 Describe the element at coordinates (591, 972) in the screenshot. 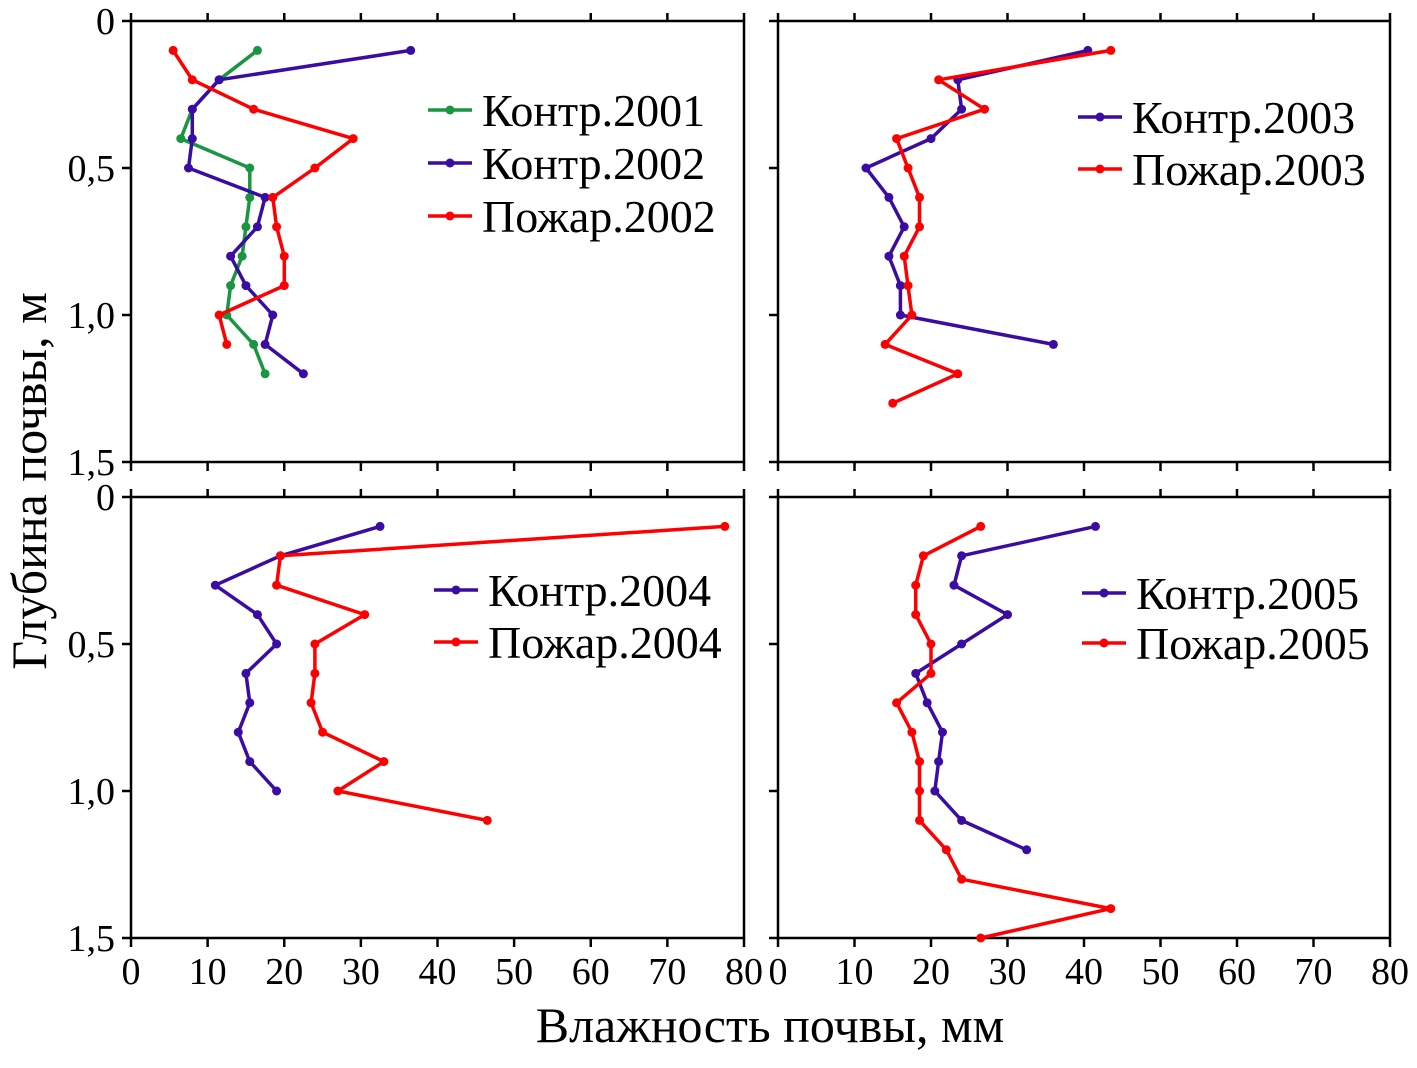

I see `x-tick-label: 60` at that location.